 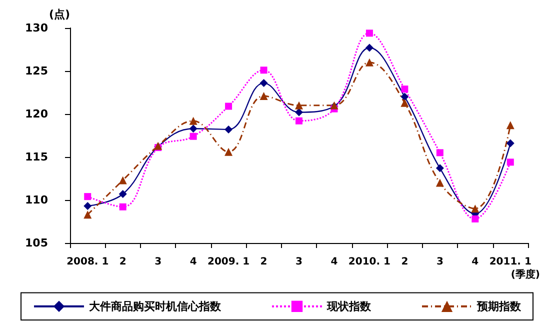 What do you see at coordinates (36, 243) in the screenshot?
I see `y-tick-label: 105` at bounding box center [36, 243].